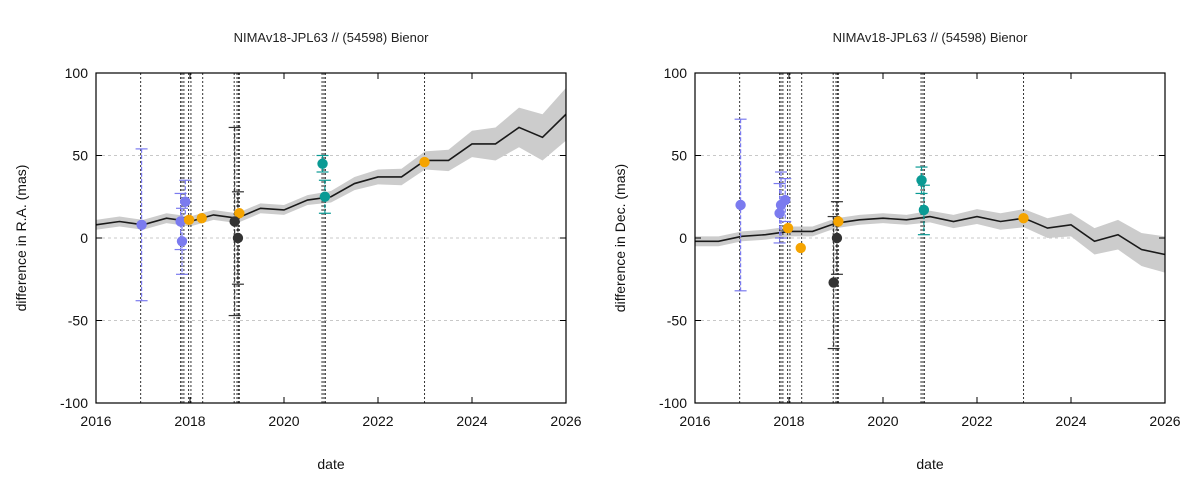 This screenshot has width=1200, height=480. I want to click on y-axis-label: difference in Dec. (mas), so click(620, 238).